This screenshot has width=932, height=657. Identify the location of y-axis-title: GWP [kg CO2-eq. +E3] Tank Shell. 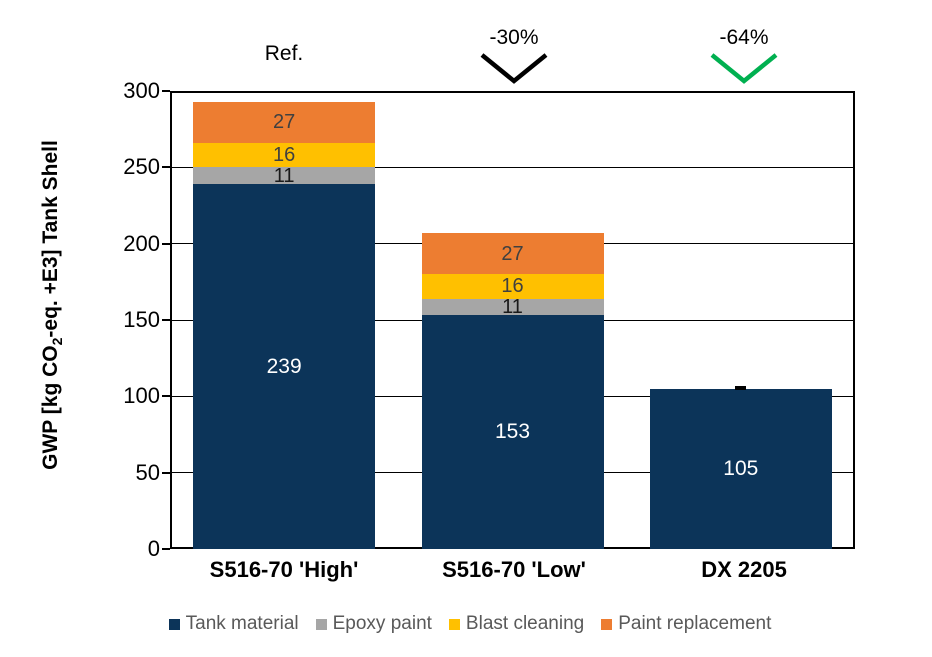
(52, 305).